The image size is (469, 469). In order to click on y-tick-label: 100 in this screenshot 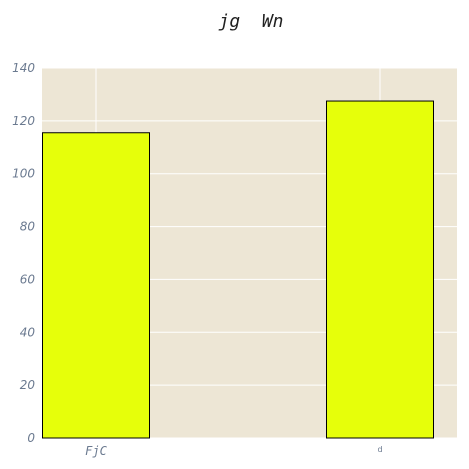, I will do `click(23, 174)`.